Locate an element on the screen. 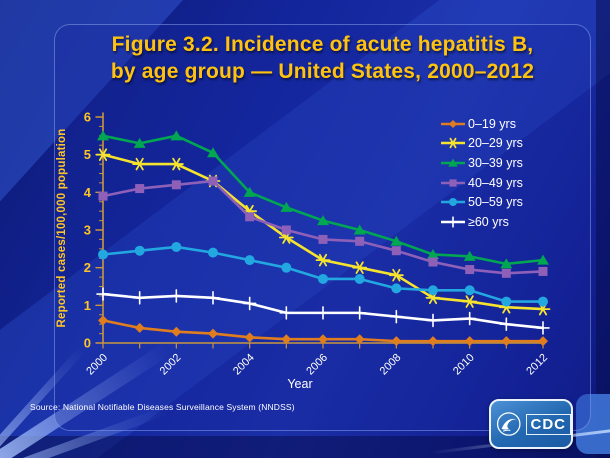 The width and height of the screenshot is (610, 458). legend-item: 50–59 yrs is located at coordinates (481, 202).